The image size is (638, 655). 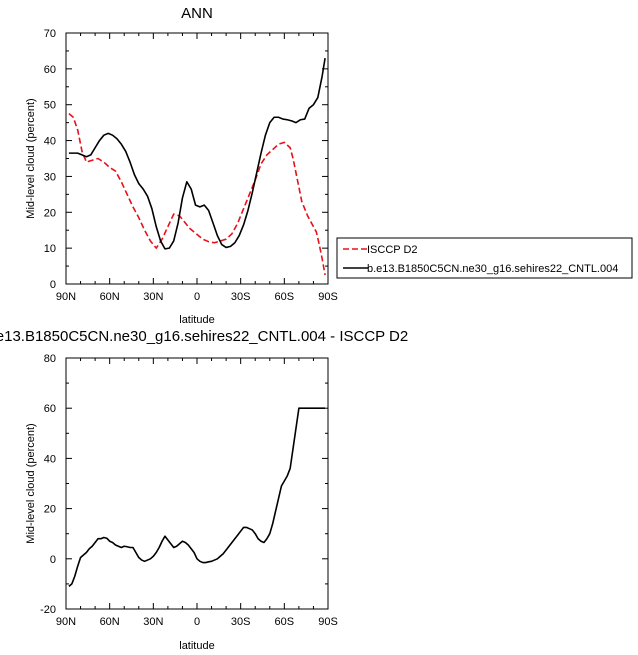 I want to click on top-series-group, so click(x=197, y=166).